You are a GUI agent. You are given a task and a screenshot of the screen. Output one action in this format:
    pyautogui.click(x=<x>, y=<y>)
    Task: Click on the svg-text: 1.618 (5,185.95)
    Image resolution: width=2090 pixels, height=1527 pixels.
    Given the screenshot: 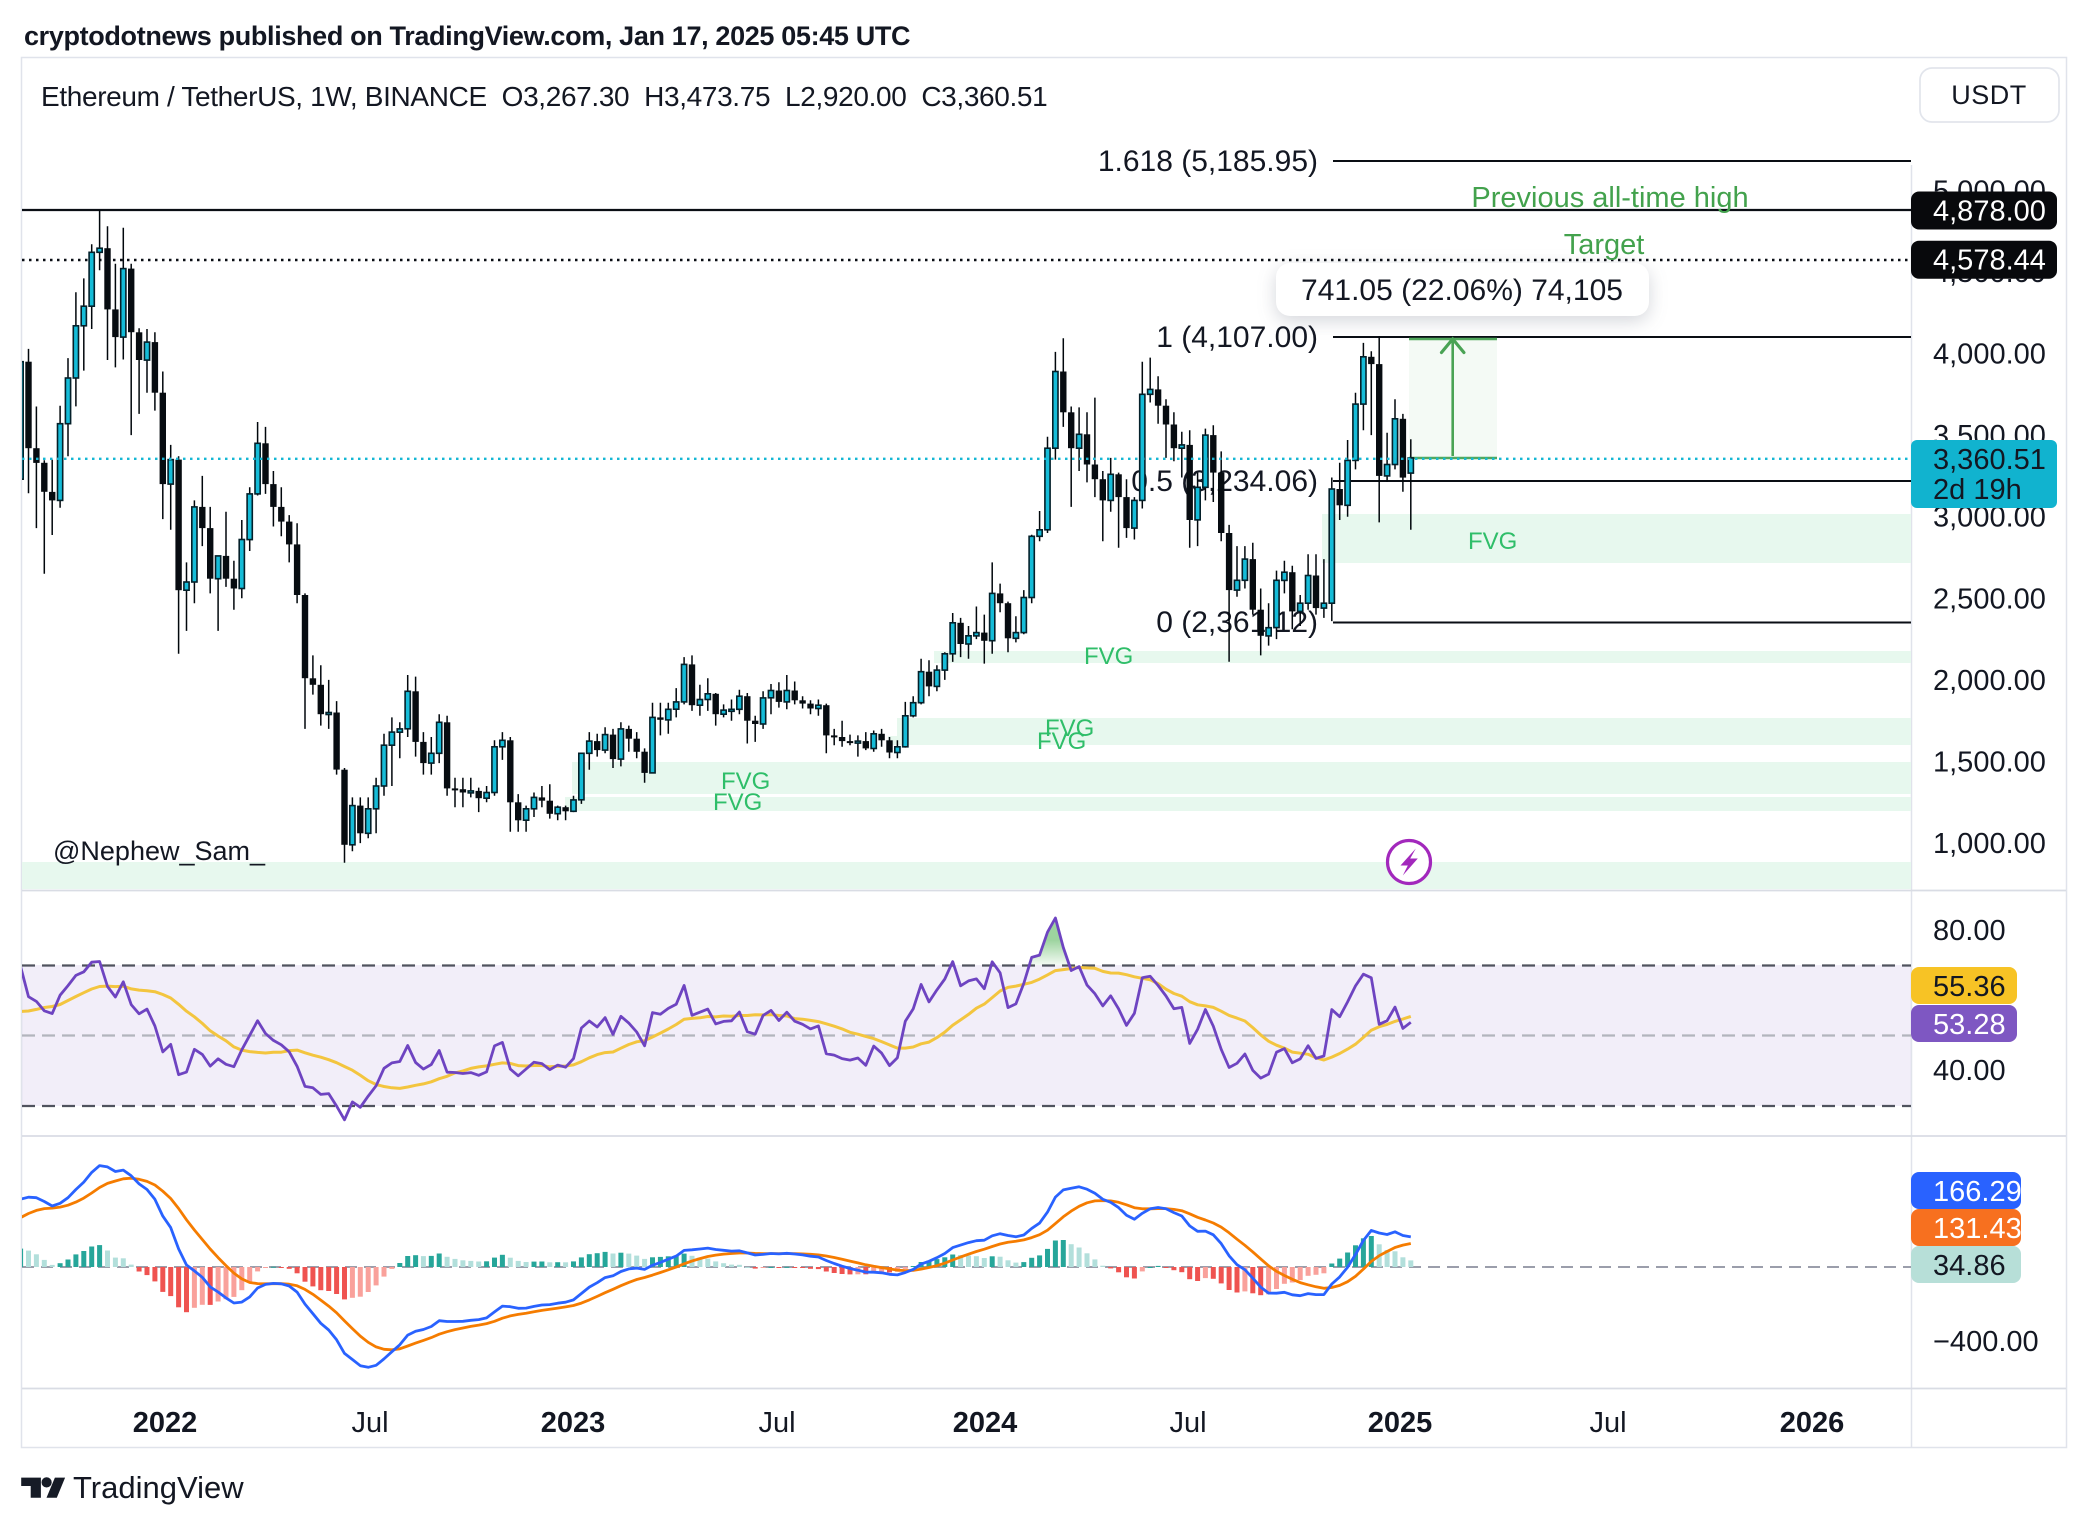 What is the action you would take?
    pyautogui.click(x=1208, y=161)
    